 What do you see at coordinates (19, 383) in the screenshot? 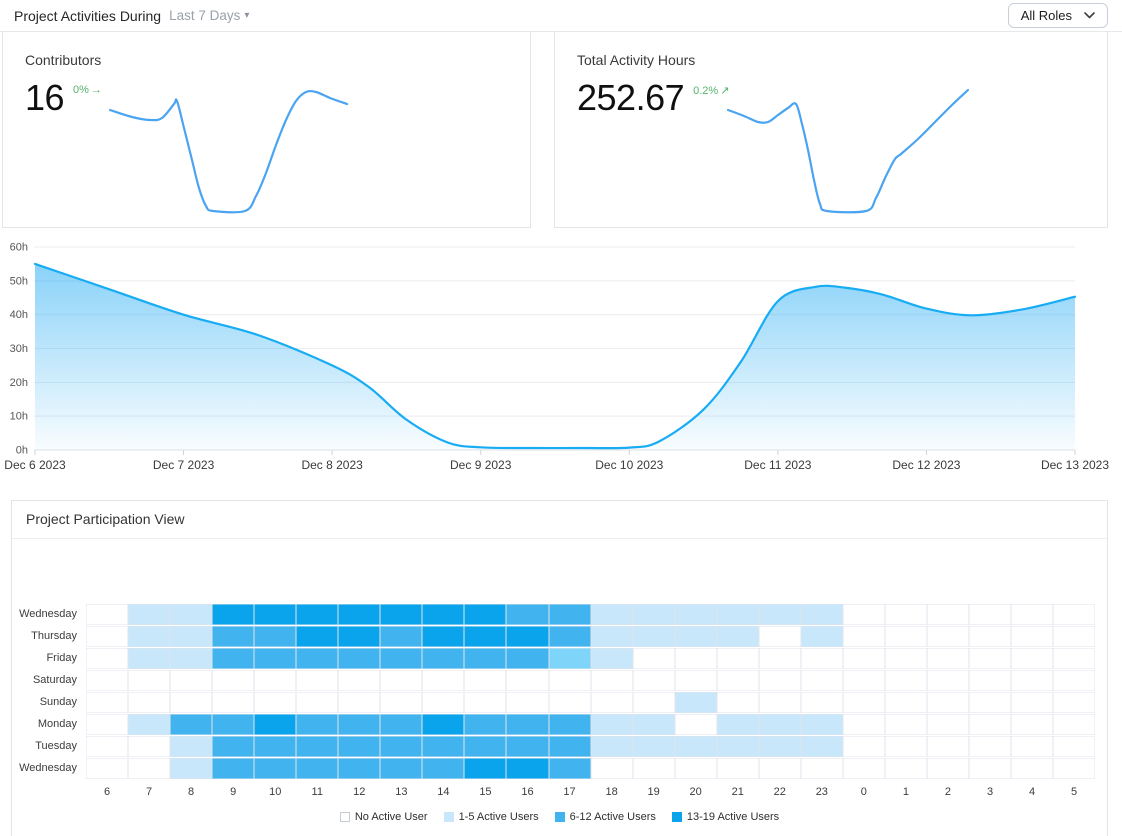
I see `y-axis-tick-label: 20h` at bounding box center [19, 383].